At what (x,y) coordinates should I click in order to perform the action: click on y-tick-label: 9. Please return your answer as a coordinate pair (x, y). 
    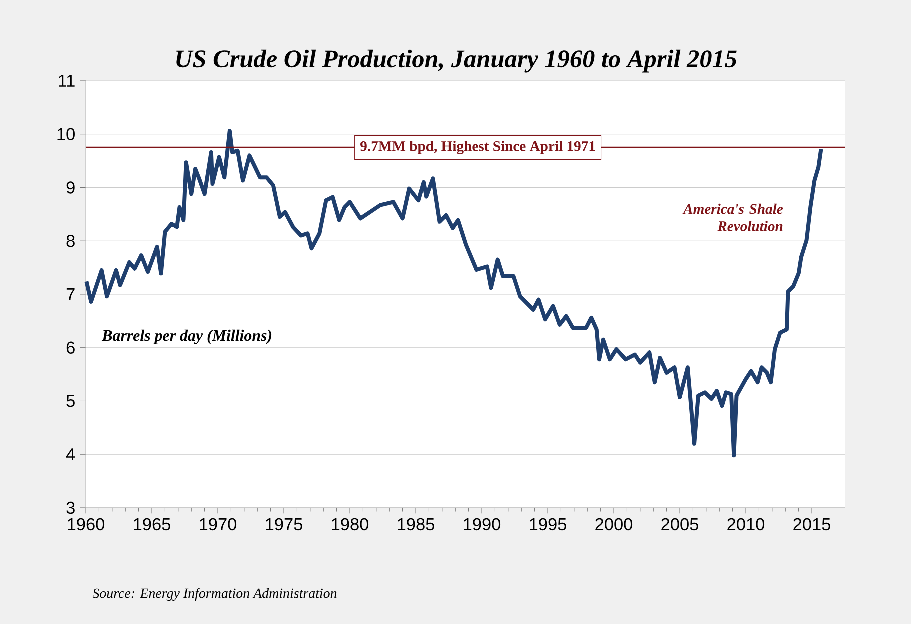
    Looking at the image, I should click on (70, 188).